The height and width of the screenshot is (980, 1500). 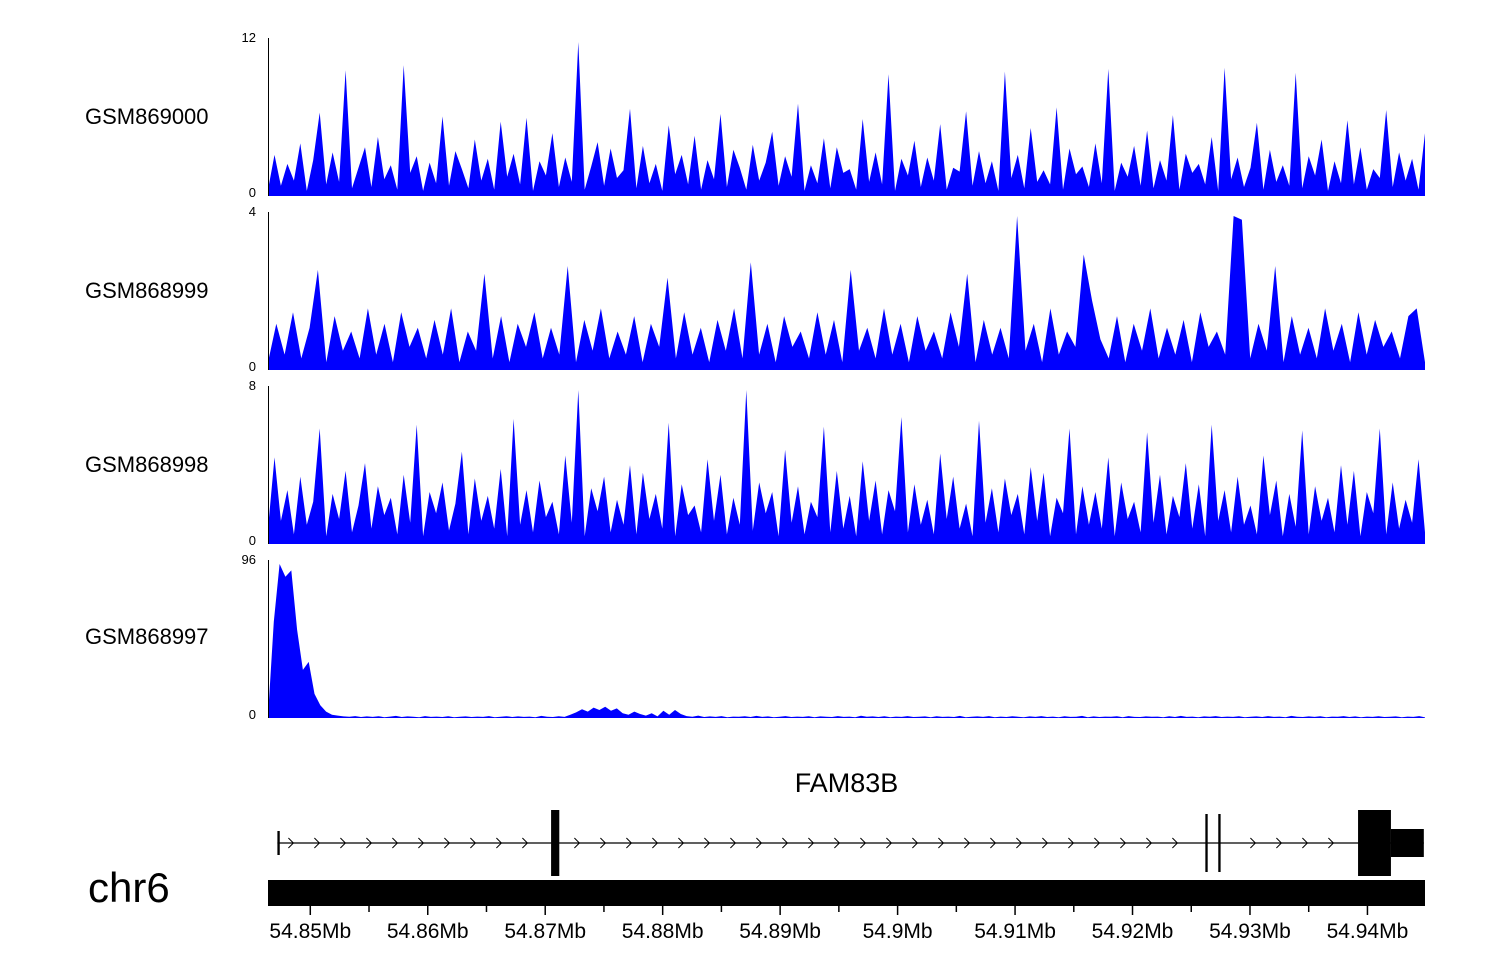 What do you see at coordinates (545, 931) in the screenshot?
I see `axis-tick-label: 54.87Mb` at bounding box center [545, 931].